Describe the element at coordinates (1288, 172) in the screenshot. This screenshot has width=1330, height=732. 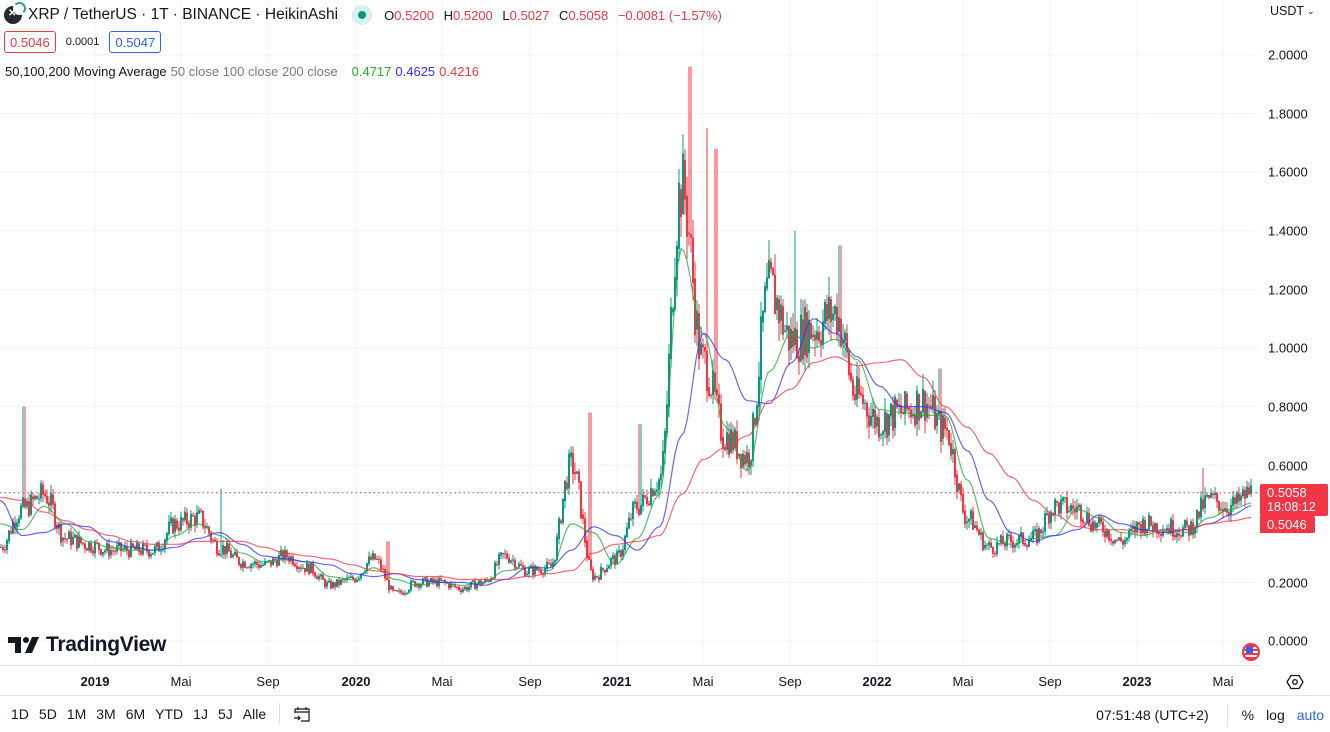
I see `price-tick: 1.6000` at that location.